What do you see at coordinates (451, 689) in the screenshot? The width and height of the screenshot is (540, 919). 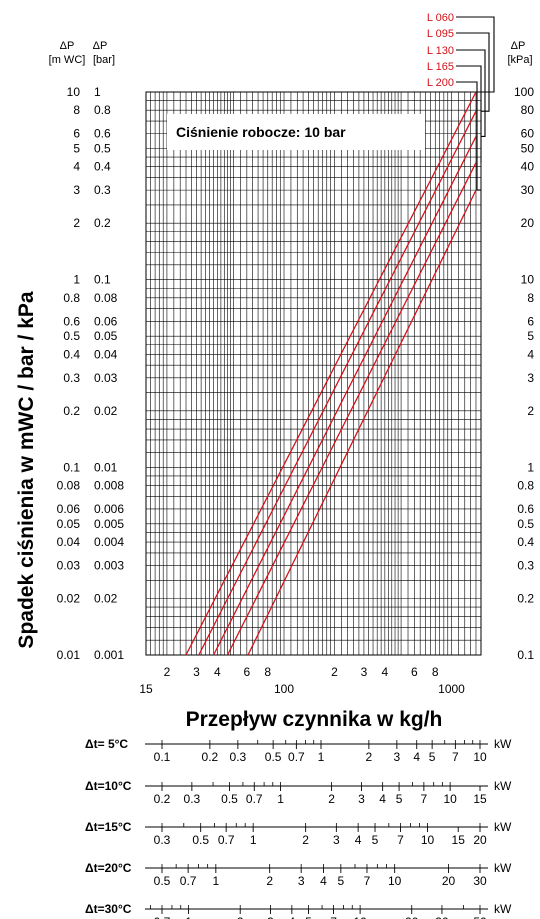 I see `x-tick-label: 1000` at bounding box center [451, 689].